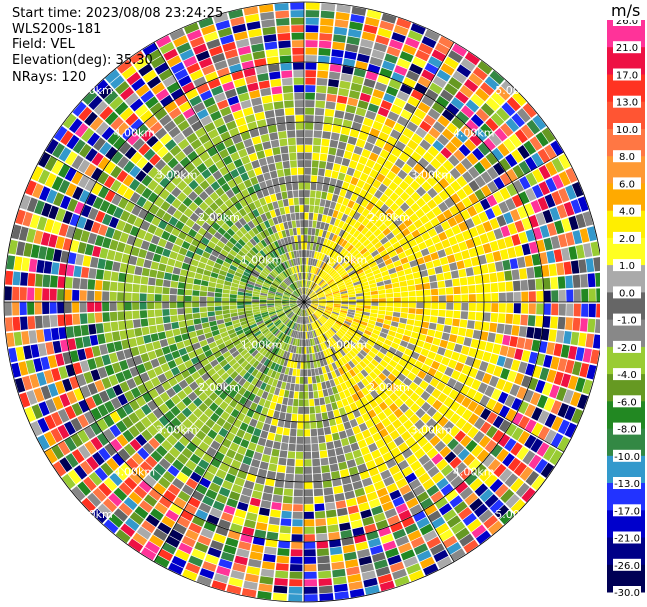 This screenshot has width=647, height=607. What do you see at coordinates (627, 401) in the screenshot?
I see `colorbar-tick-bg` at bounding box center [627, 401].